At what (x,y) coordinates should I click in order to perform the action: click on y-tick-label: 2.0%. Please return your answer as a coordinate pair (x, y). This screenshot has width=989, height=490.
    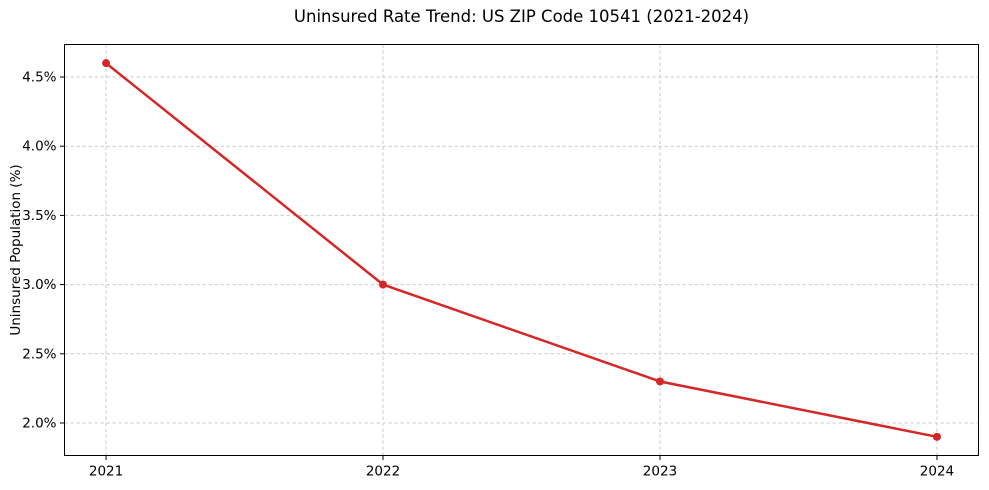
    Looking at the image, I should click on (39, 423).